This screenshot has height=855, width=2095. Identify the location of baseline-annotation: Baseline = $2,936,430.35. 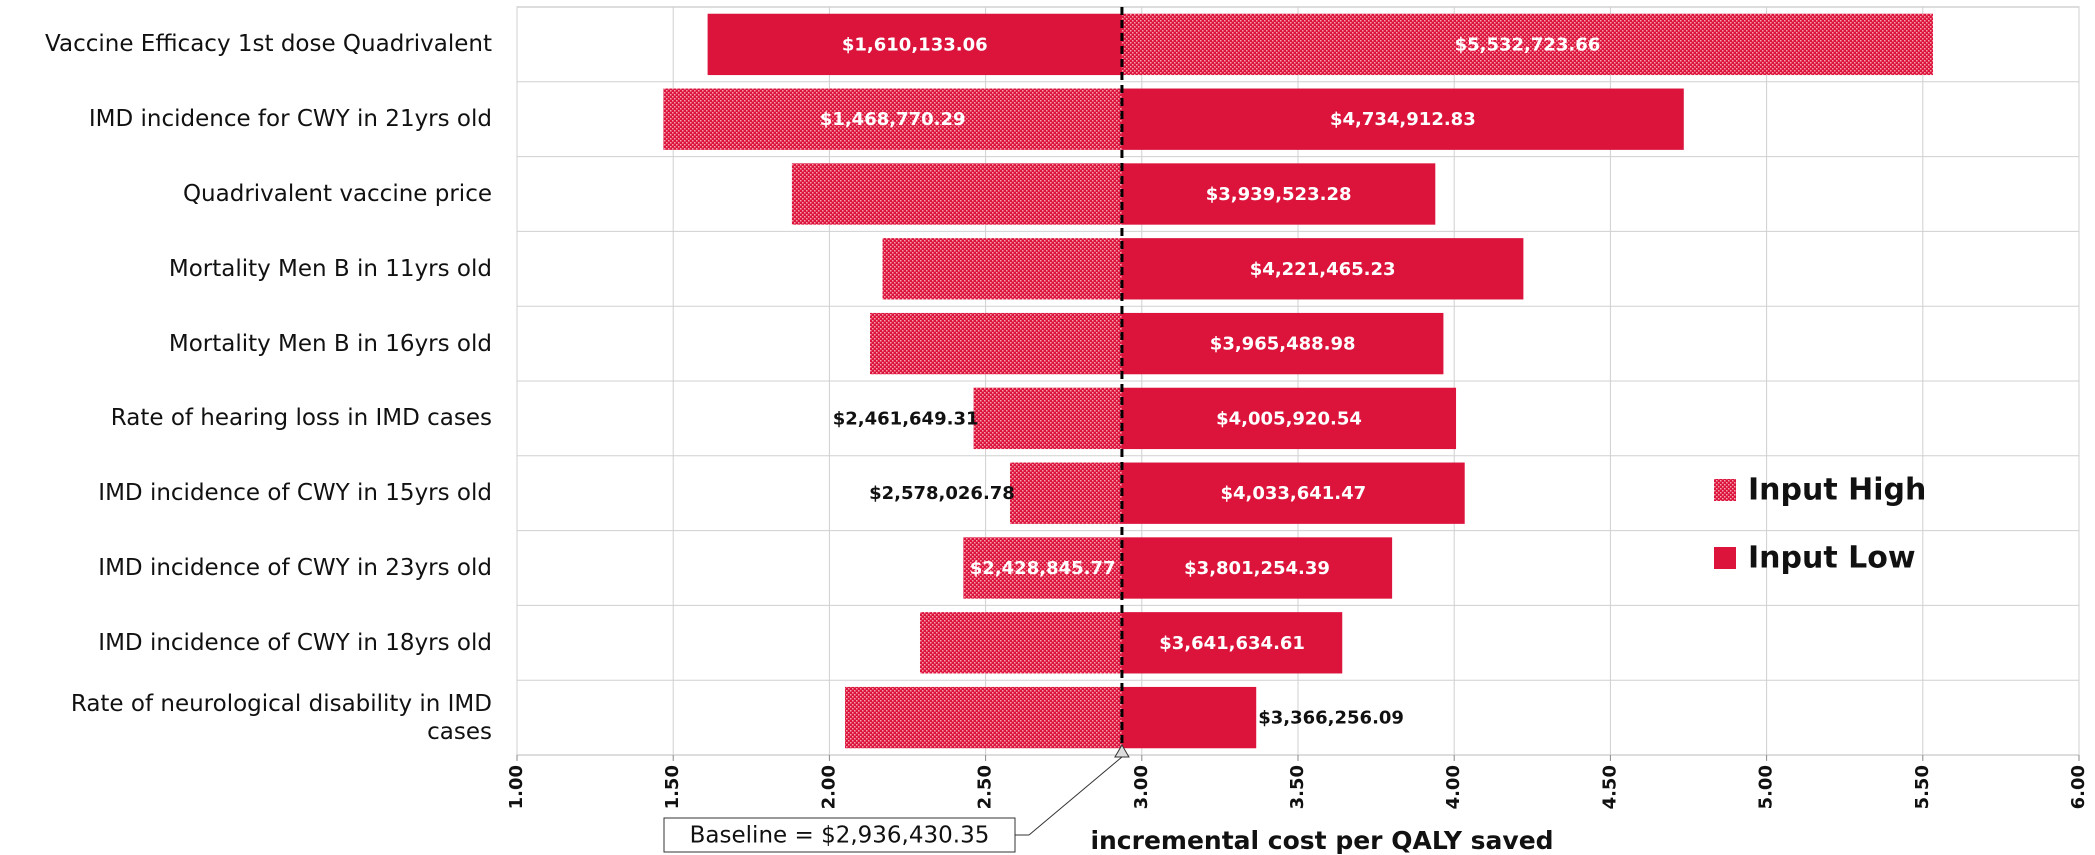
(840, 836).